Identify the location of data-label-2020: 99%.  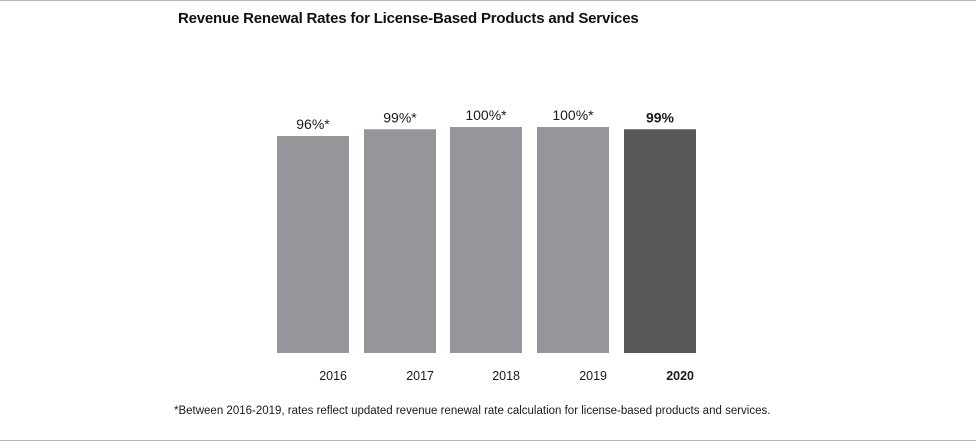
(660, 117).